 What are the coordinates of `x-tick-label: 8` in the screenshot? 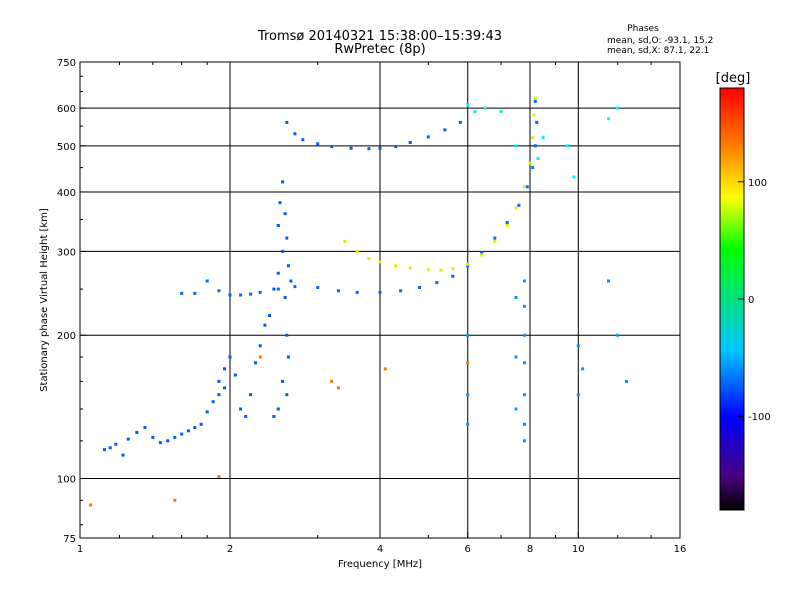 It's located at (530, 549).